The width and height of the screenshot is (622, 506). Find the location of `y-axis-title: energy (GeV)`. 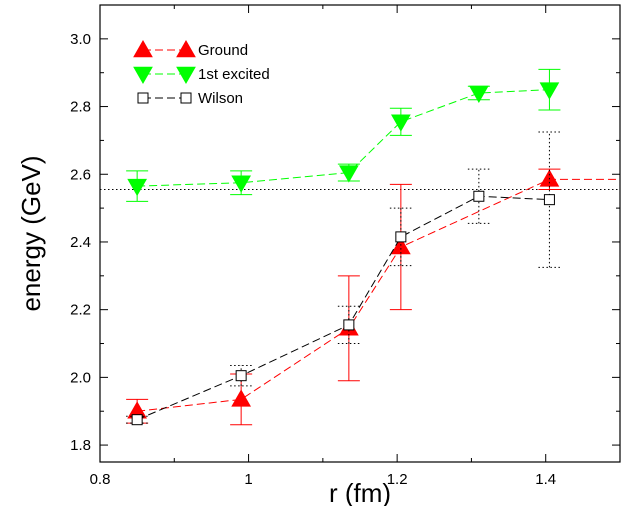

y-axis-title: energy (GeV) is located at coordinates (31, 233).